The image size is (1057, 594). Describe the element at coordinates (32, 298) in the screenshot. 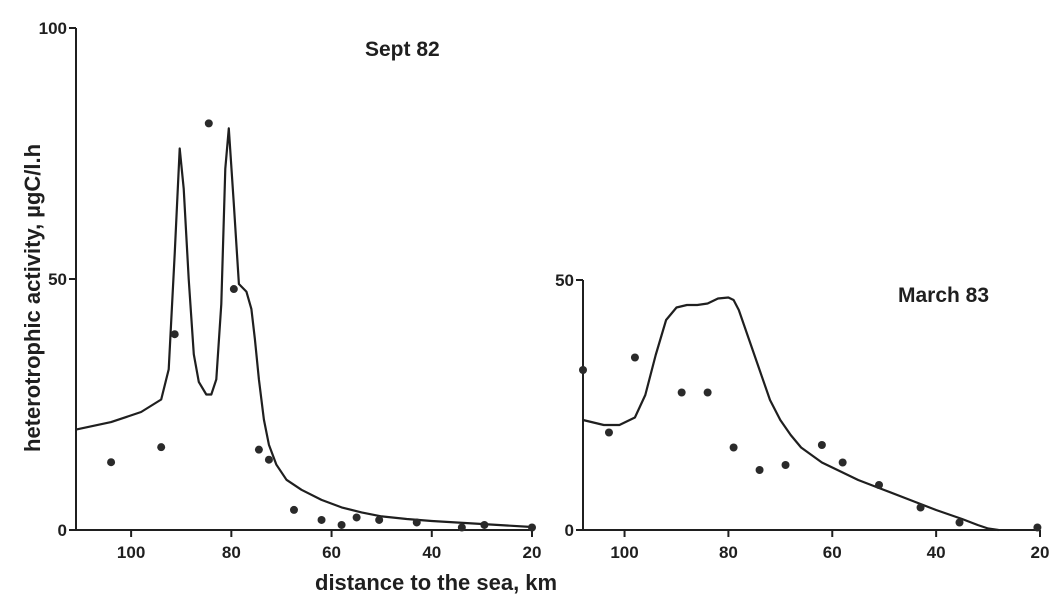

I see `y-axis-label: heterotrophic activity, µgC/l.h` at that location.